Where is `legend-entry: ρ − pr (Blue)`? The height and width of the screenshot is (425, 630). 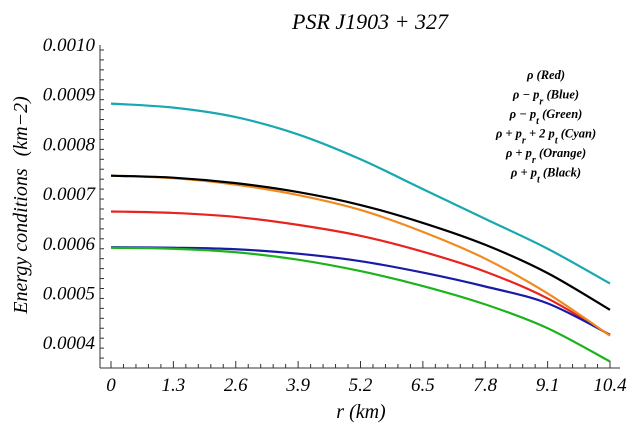
legend-entry: ρ − pr (Blue) is located at coordinates (545, 98).